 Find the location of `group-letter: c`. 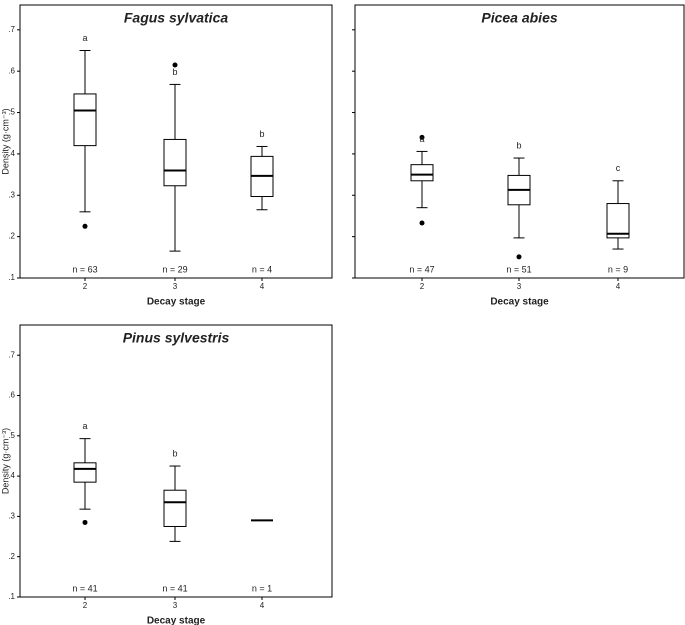

group-letter: c is located at coordinates (618, 168).